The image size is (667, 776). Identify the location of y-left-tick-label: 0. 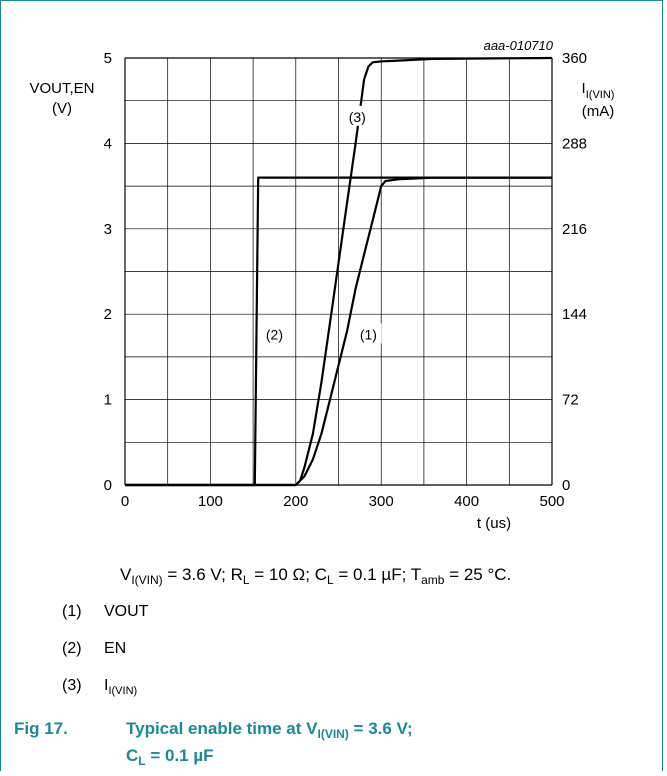
(108, 485).